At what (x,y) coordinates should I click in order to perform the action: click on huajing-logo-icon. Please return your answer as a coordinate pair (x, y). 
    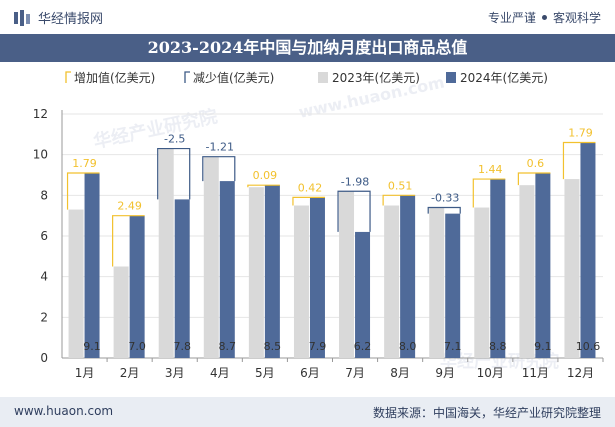
    Looking at the image, I should click on (22, 17).